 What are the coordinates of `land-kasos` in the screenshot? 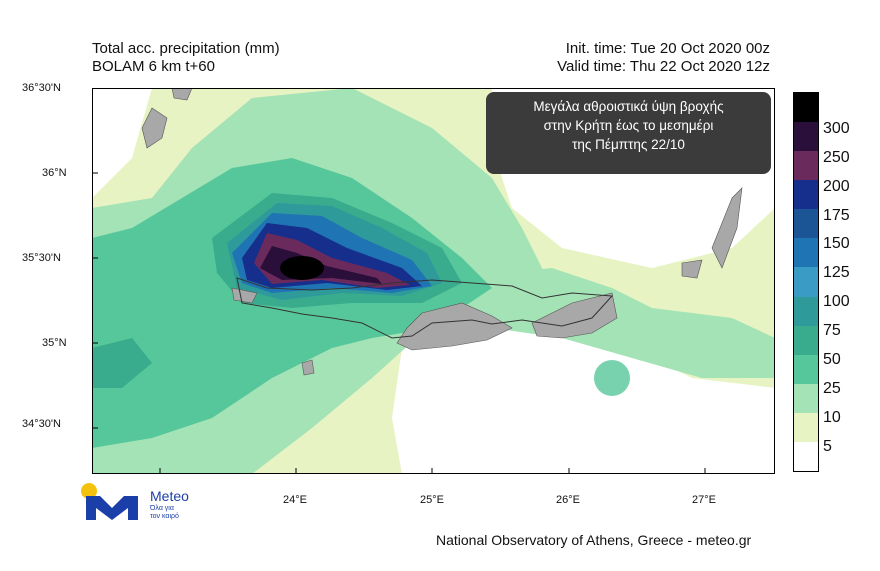 It's located at (692, 269).